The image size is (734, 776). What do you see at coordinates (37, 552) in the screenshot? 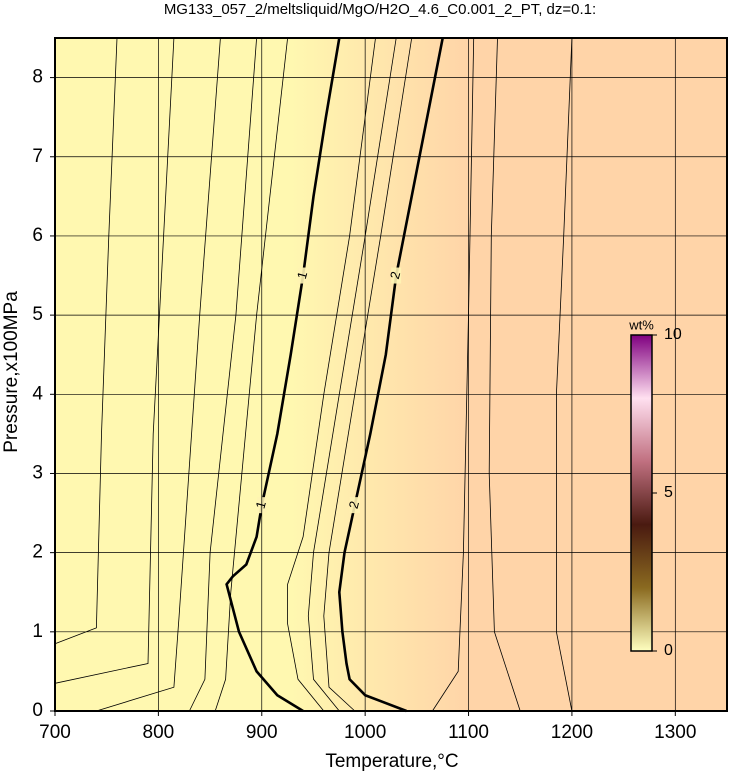
I see `y-tick-label: 2` at bounding box center [37, 552].